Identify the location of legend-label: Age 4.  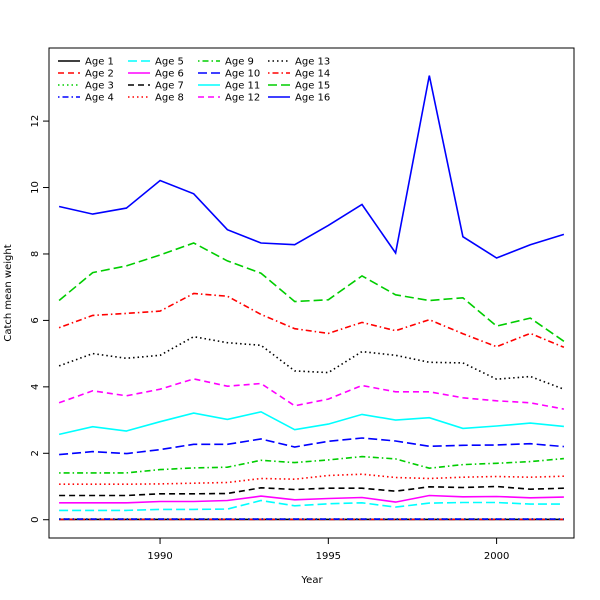
(99, 98).